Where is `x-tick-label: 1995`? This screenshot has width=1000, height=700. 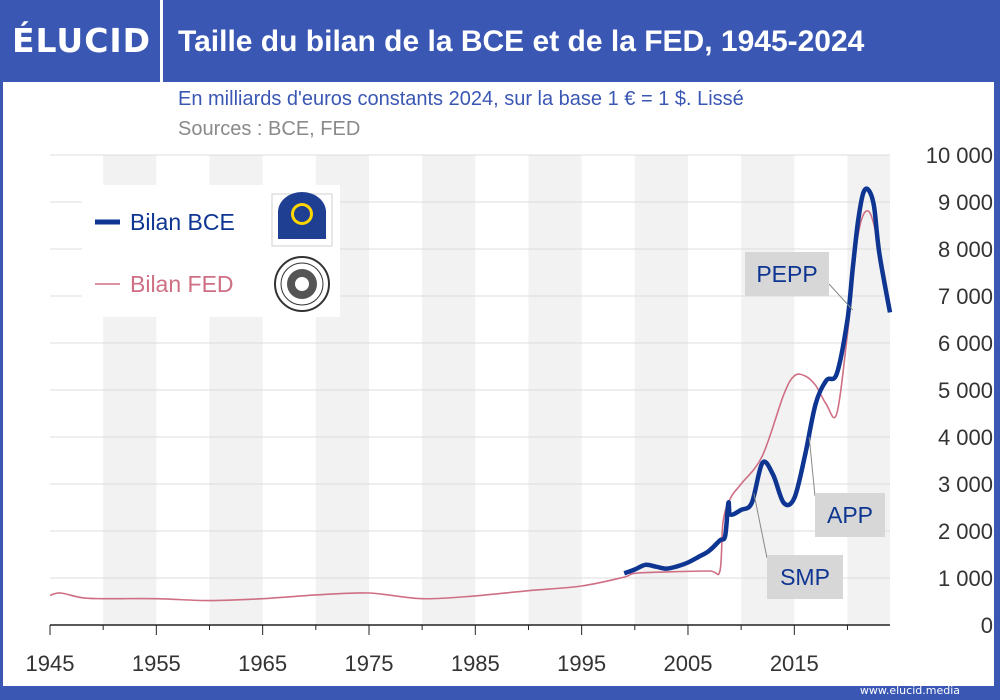
x-tick-label: 1995 is located at coordinates (581, 663).